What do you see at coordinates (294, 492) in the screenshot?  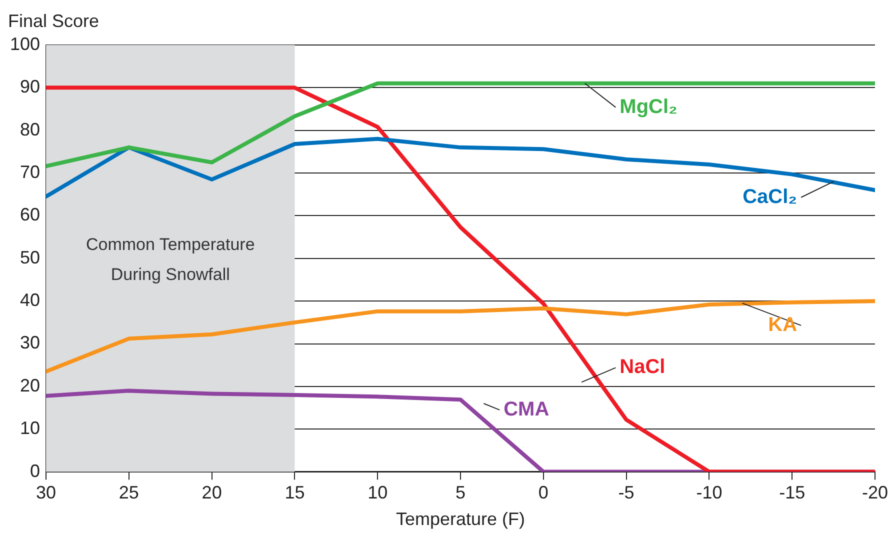 I see `x-tick-label: 15` at bounding box center [294, 492].